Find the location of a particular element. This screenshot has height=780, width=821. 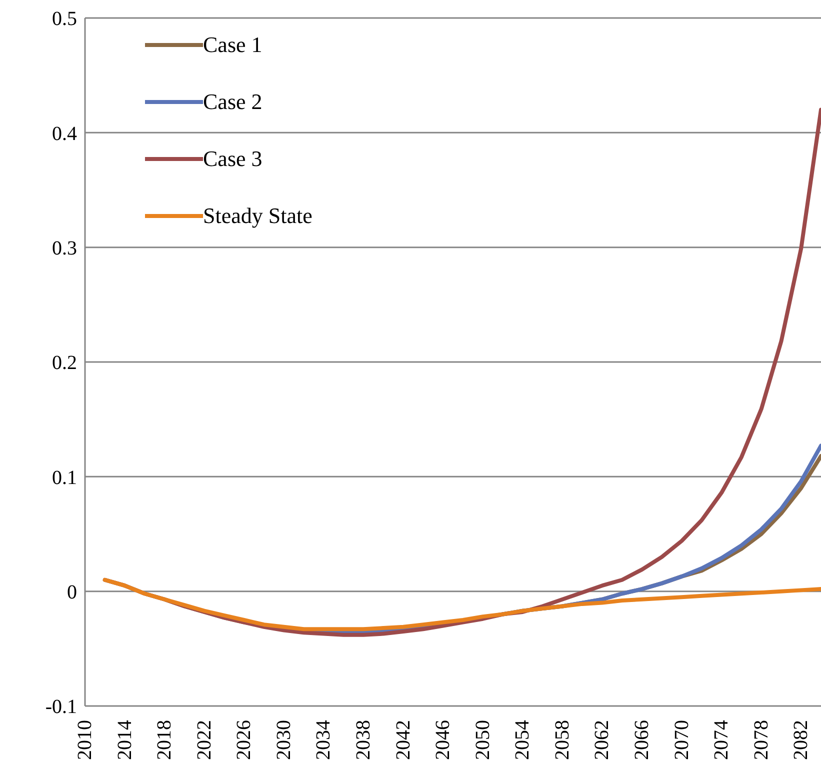

line-series is located at coordinates (461, 605).